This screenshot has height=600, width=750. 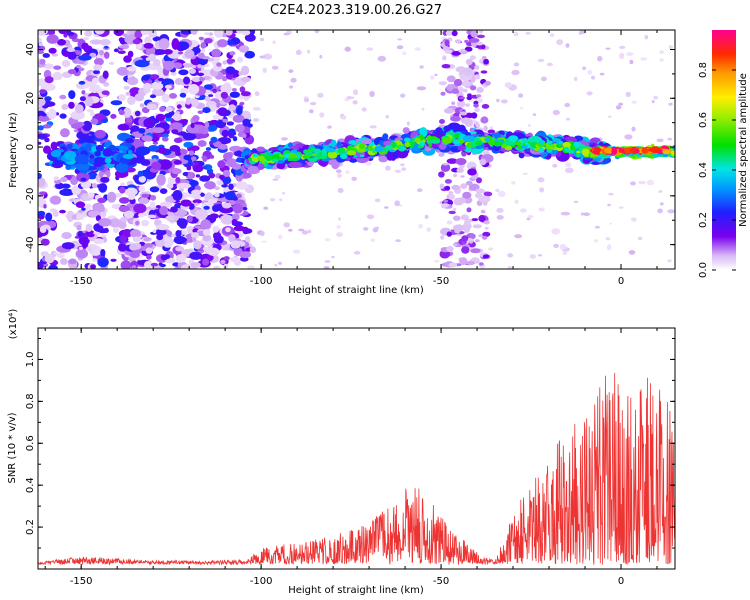 What do you see at coordinates (356, 10) in the screenshot?
I see `figure-title: C2E4.2023.319.00.26.G27` at bounding box center [356, 10].